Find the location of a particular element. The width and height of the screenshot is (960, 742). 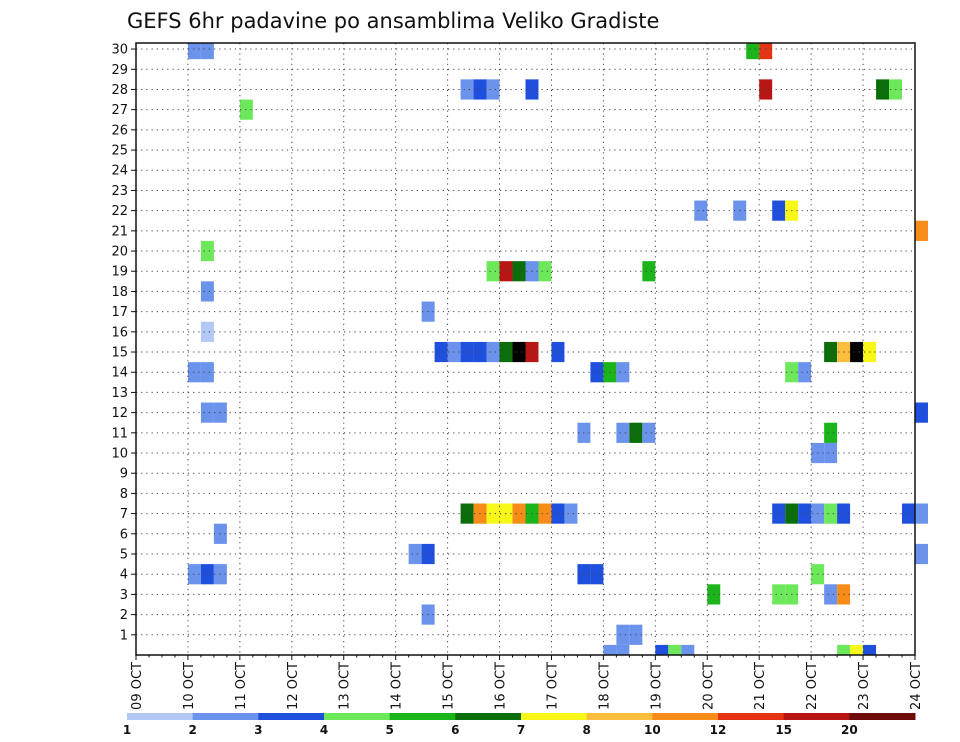

y-tick-label: 5 is located at coordinates (124, 555).